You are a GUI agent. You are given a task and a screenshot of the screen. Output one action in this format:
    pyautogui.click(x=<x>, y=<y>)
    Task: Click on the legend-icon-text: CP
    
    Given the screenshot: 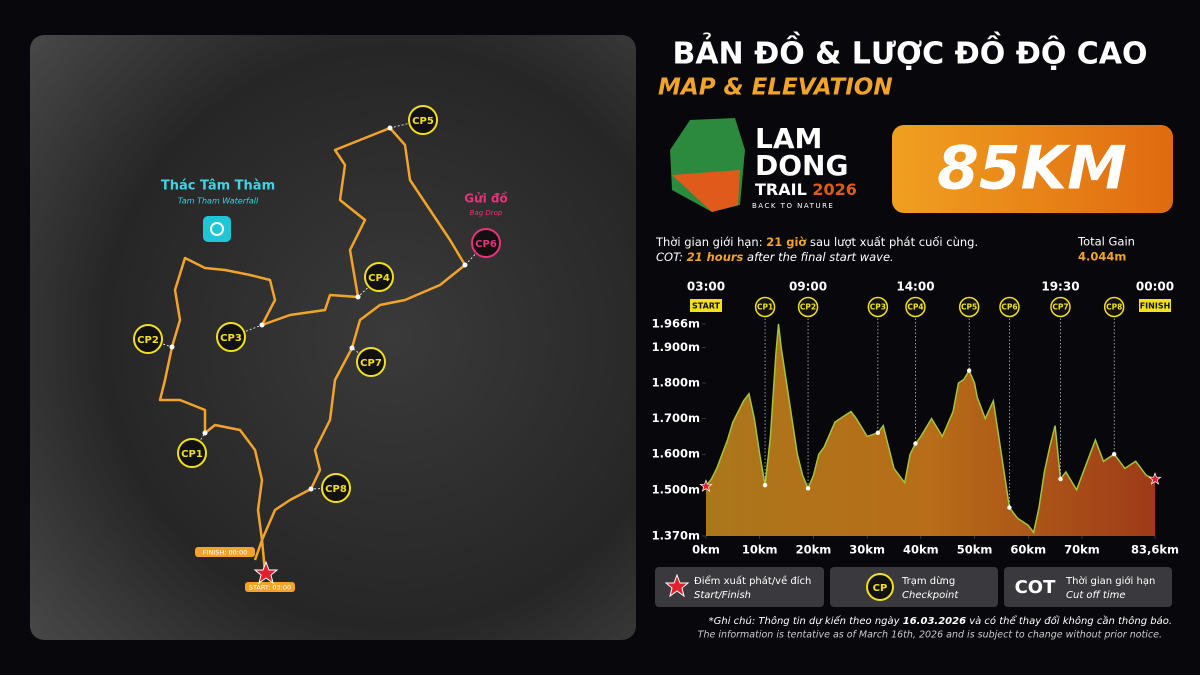 What is the action you would take?
    pyautogui.click(x=880, y=588)
    